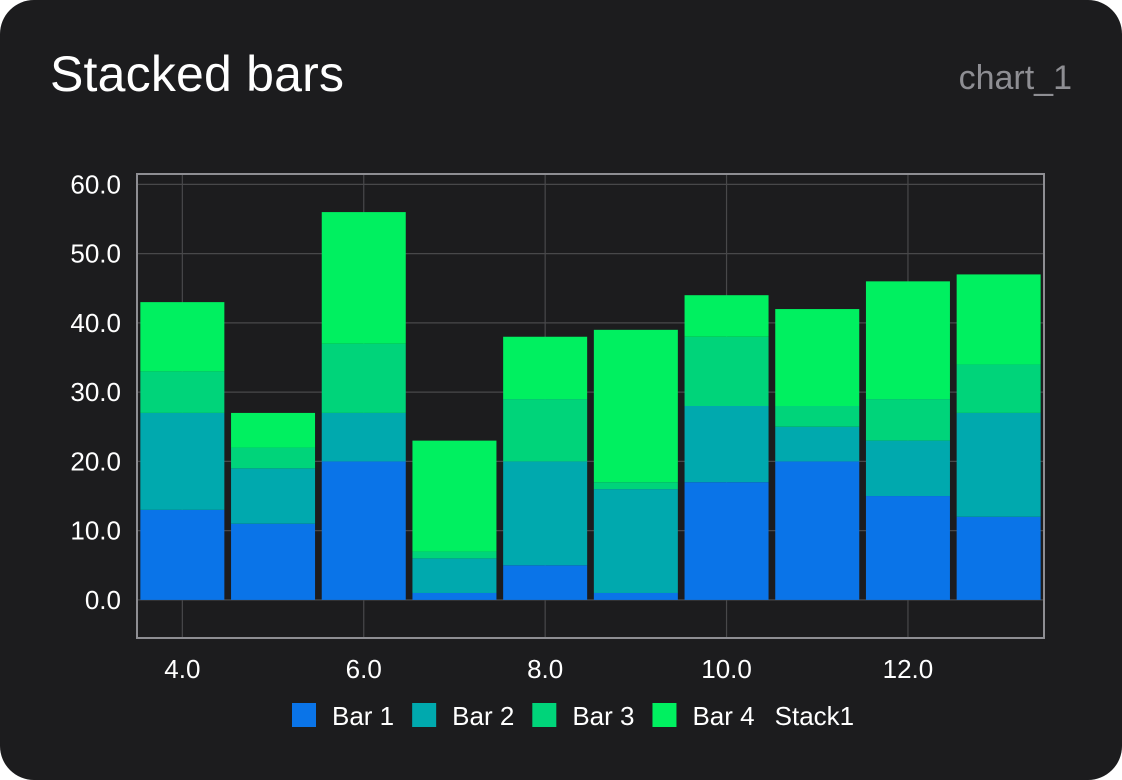 The width and height of the screenshot is (1122, 780). I want to click on legend-label: Bar 4, so click(723, 716).